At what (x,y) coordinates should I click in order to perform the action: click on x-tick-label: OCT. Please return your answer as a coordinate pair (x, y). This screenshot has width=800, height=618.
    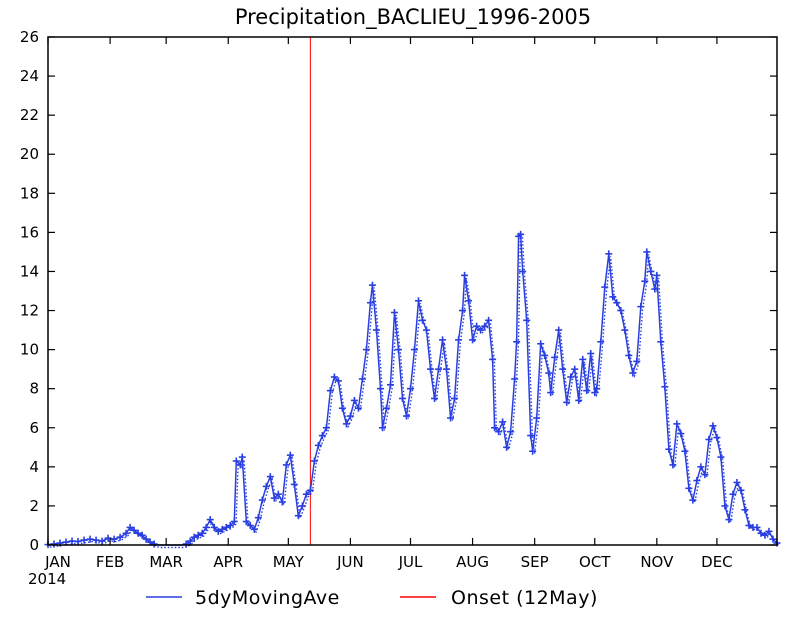
    Looking at the image, I should click on (595, 562).